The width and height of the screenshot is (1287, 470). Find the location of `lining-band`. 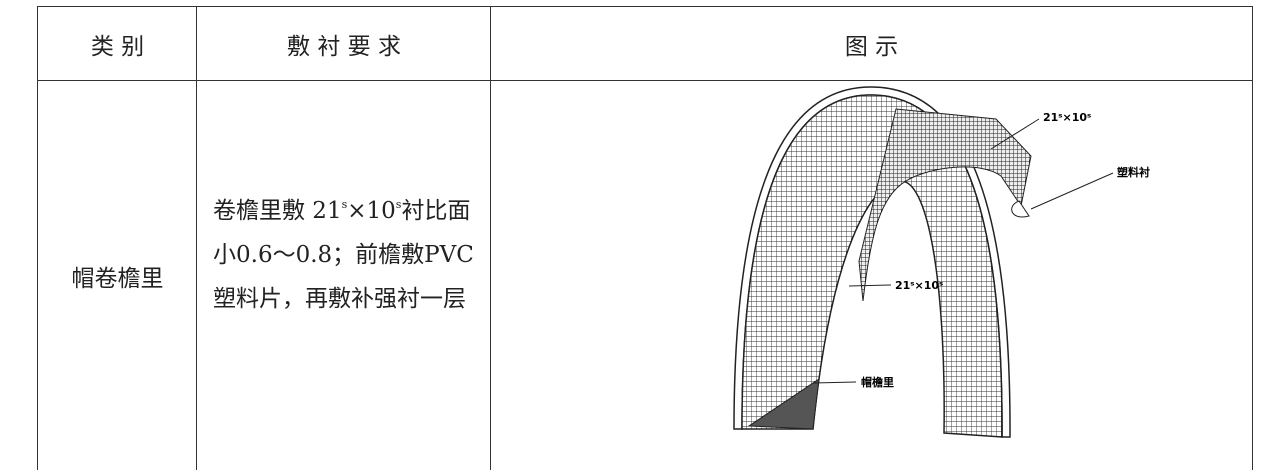

lining-band is located at coordinates (872, 266).